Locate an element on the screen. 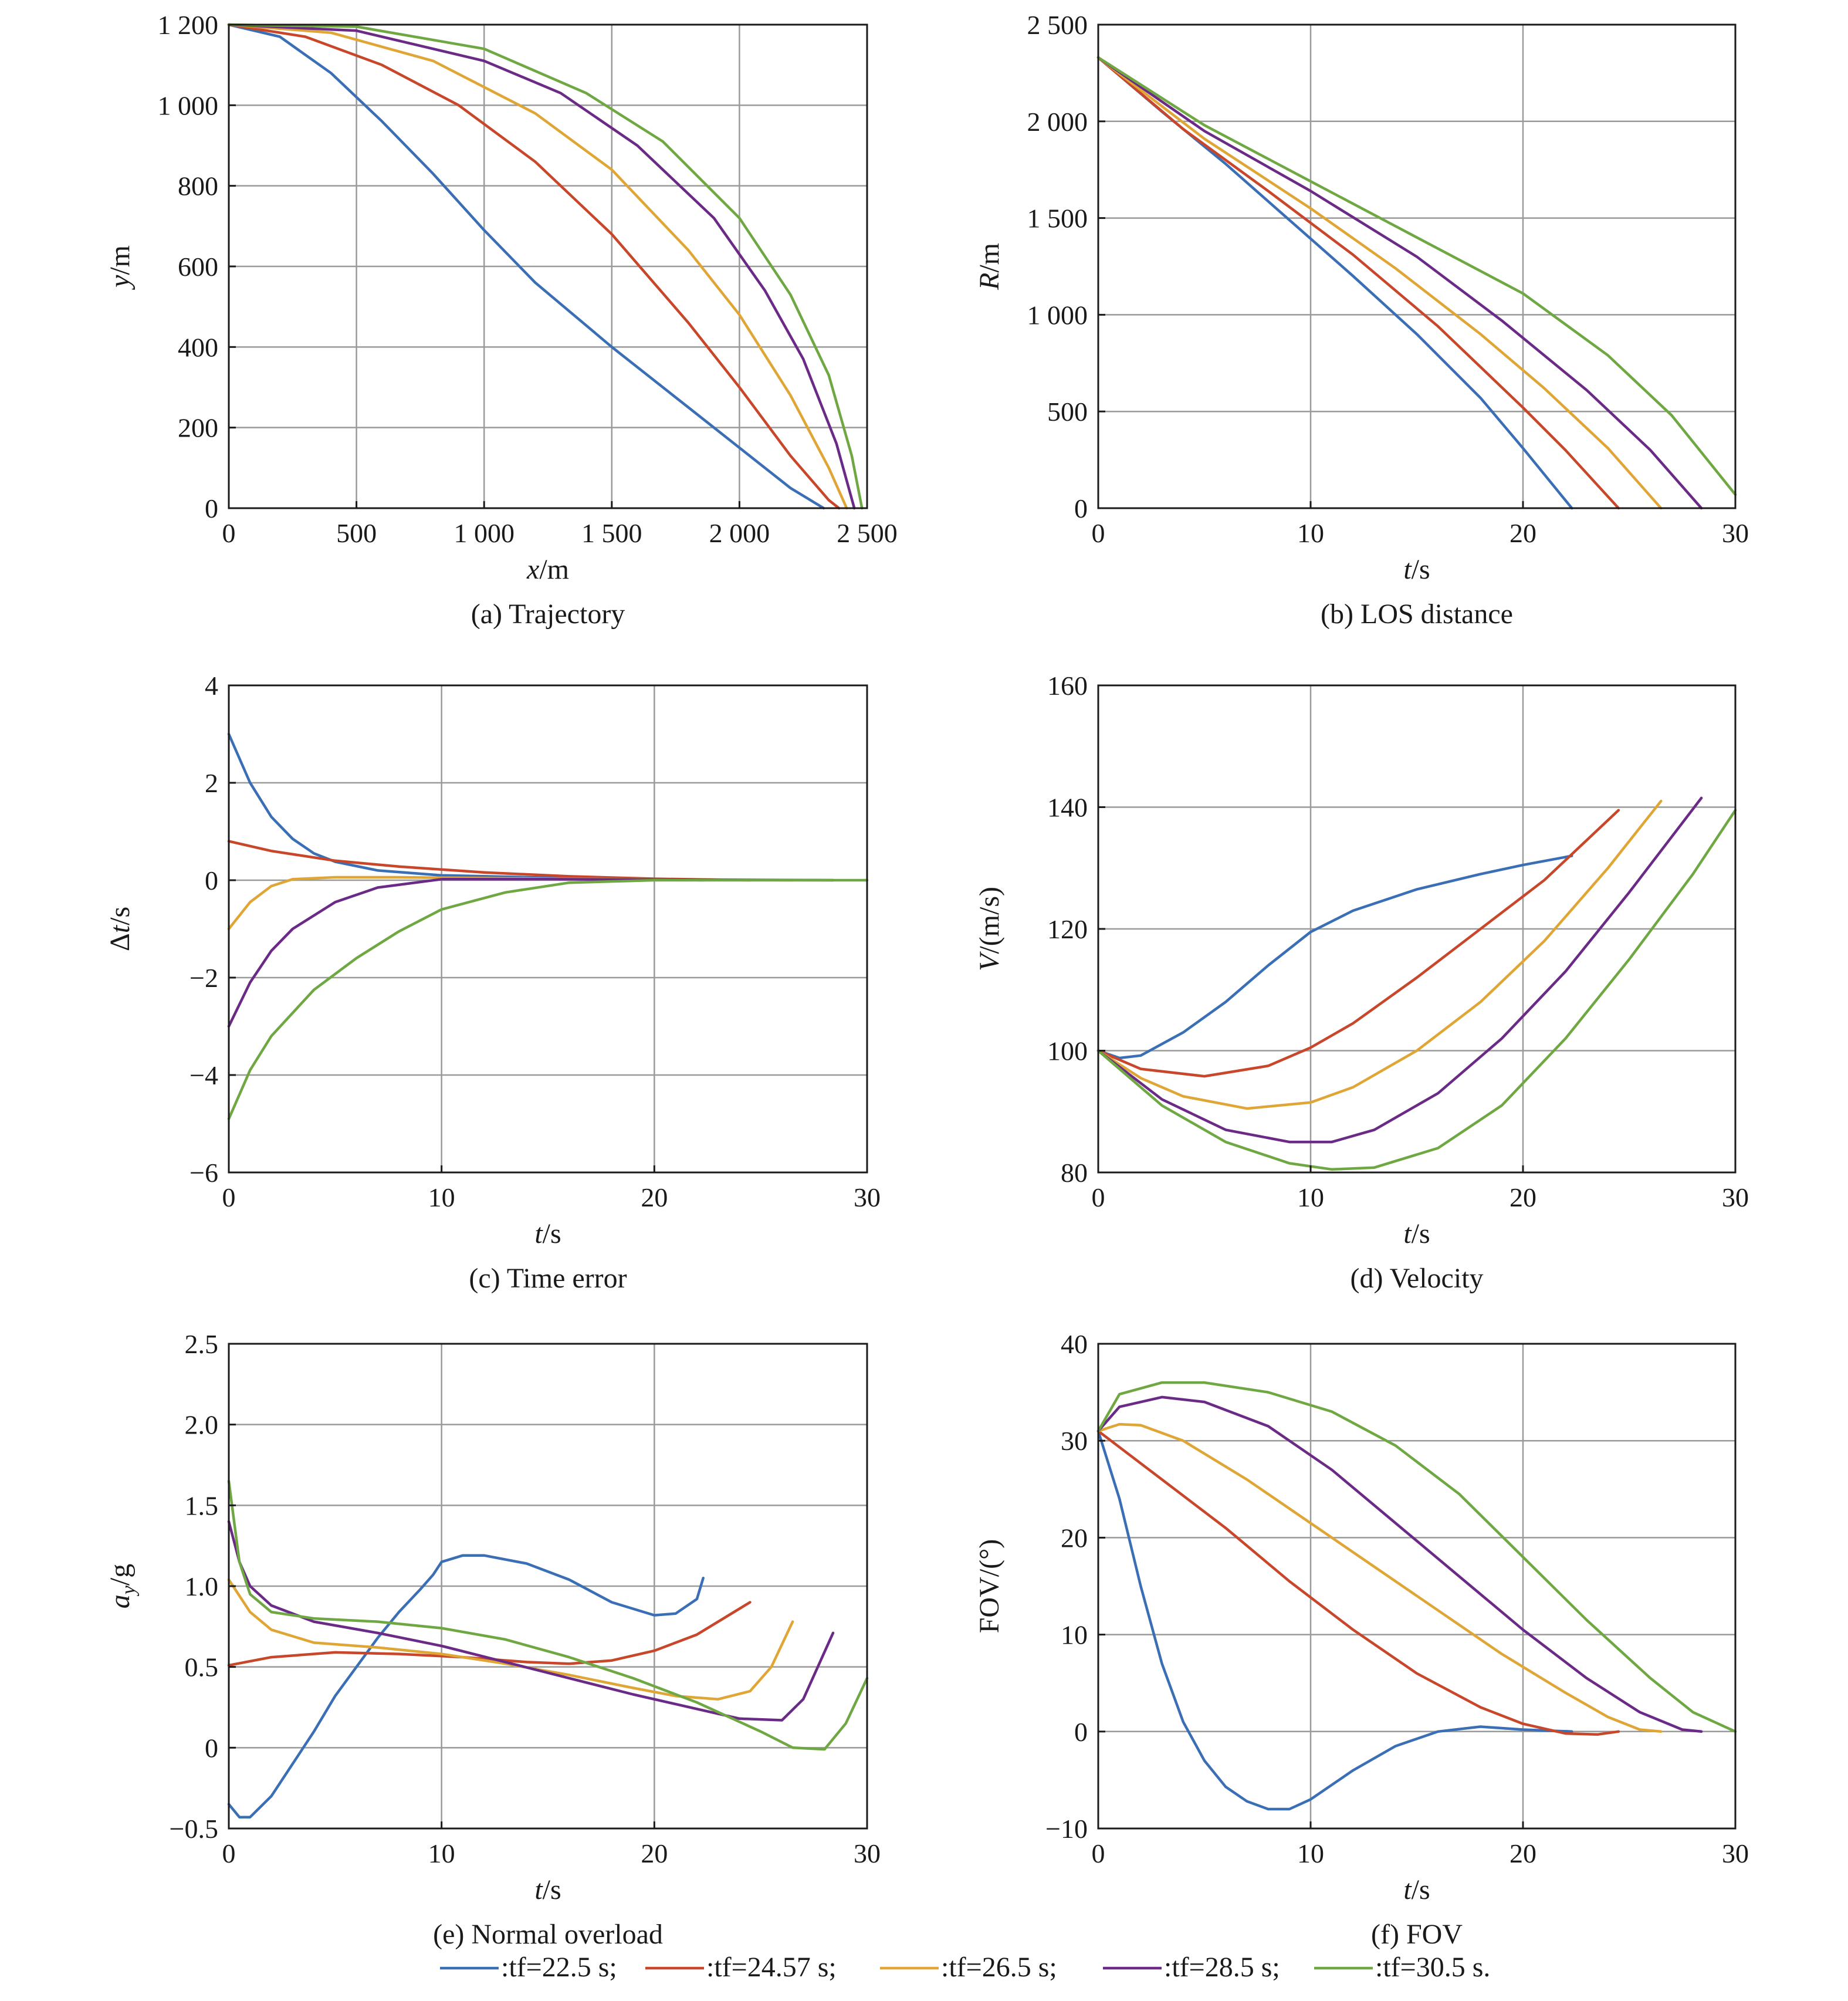 Image resolution: width=1848 pixels, height=2001 pixels. x-axis-label: x/m is located at coordinates (547, 569).